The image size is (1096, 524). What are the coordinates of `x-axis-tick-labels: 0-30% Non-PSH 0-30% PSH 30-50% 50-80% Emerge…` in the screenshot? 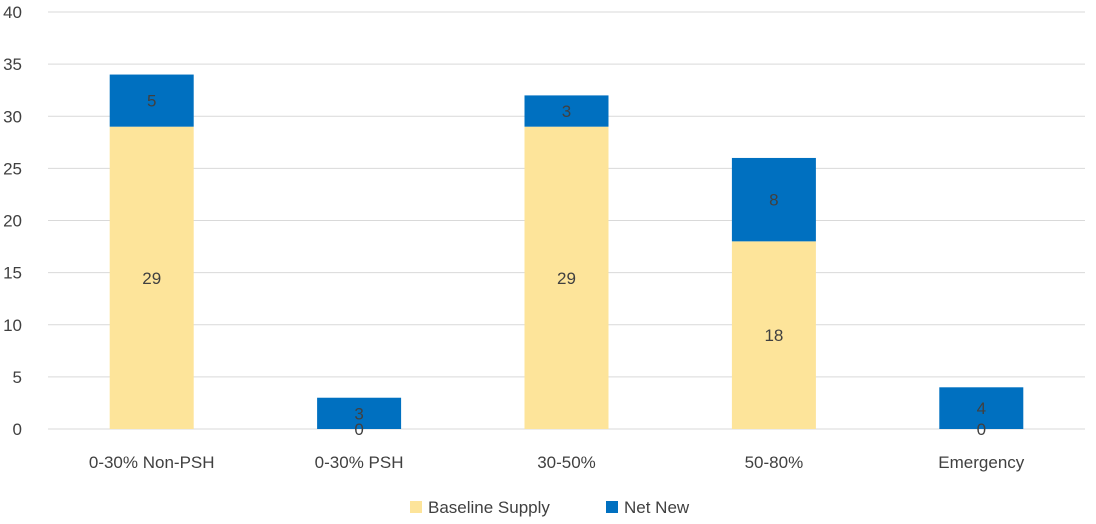 It's located at (557, 462).